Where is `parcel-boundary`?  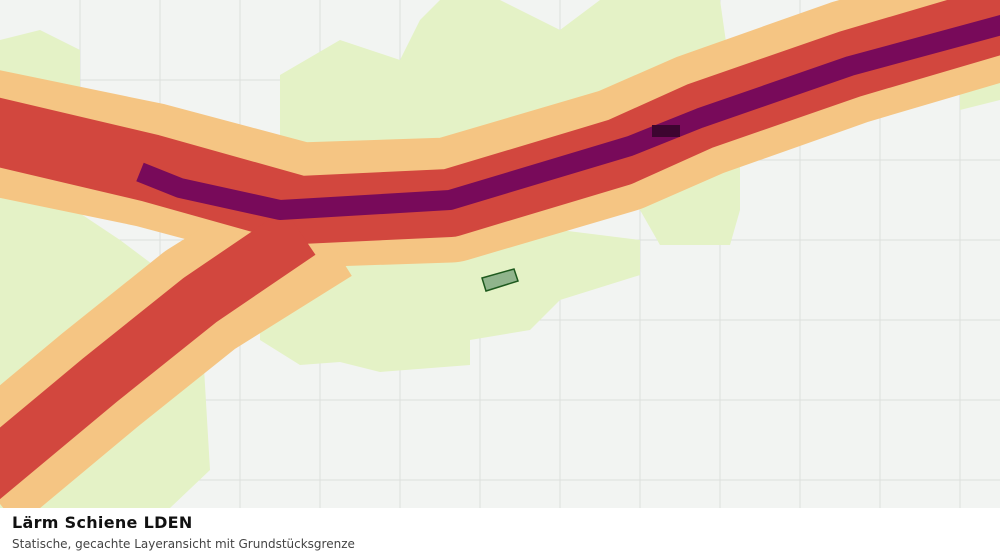
parcel-boundary is located at coordinates (500, 280).